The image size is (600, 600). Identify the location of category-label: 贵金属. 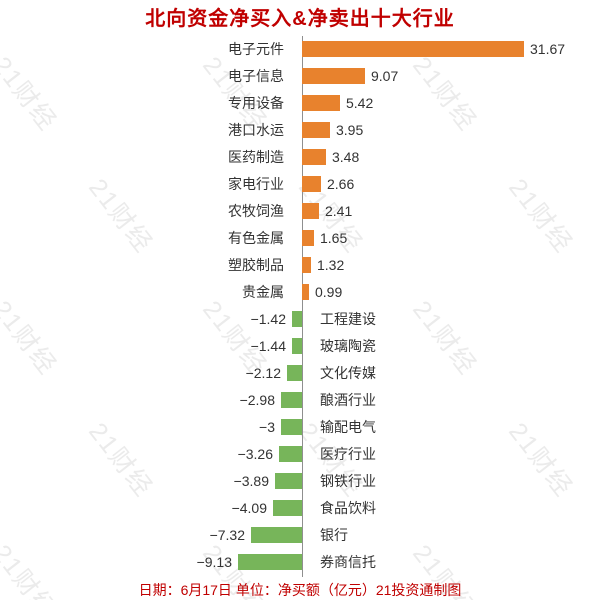
(263, 292).